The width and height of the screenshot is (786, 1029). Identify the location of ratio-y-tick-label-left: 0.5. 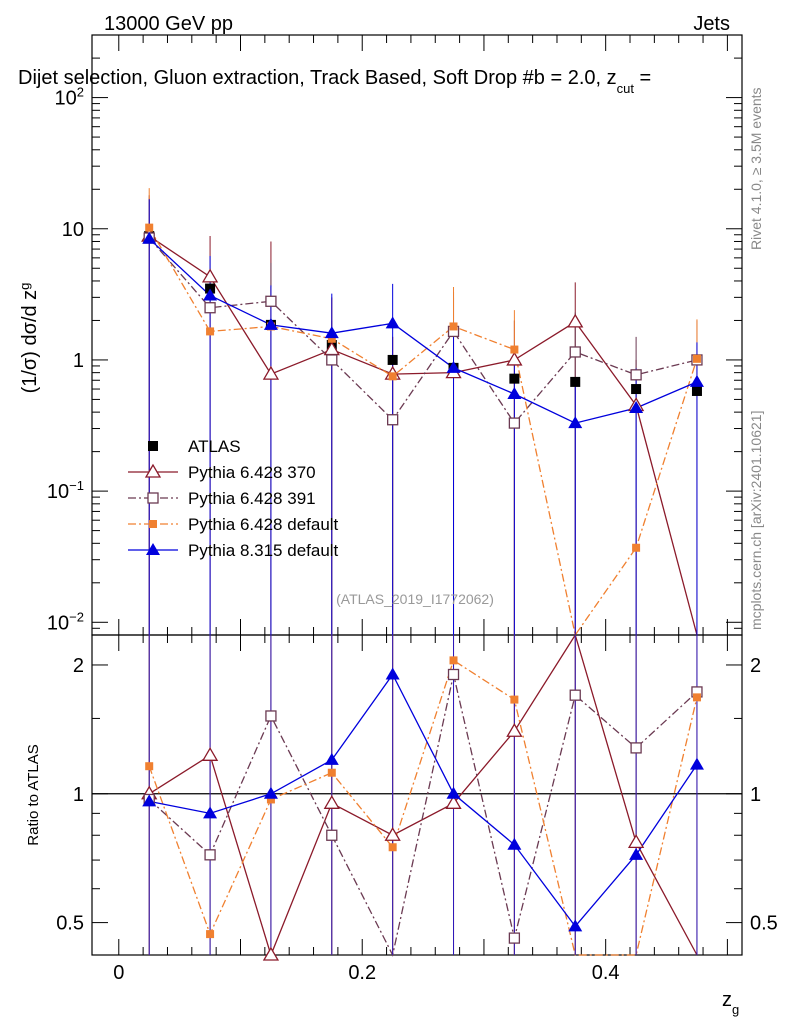
(70, 924).